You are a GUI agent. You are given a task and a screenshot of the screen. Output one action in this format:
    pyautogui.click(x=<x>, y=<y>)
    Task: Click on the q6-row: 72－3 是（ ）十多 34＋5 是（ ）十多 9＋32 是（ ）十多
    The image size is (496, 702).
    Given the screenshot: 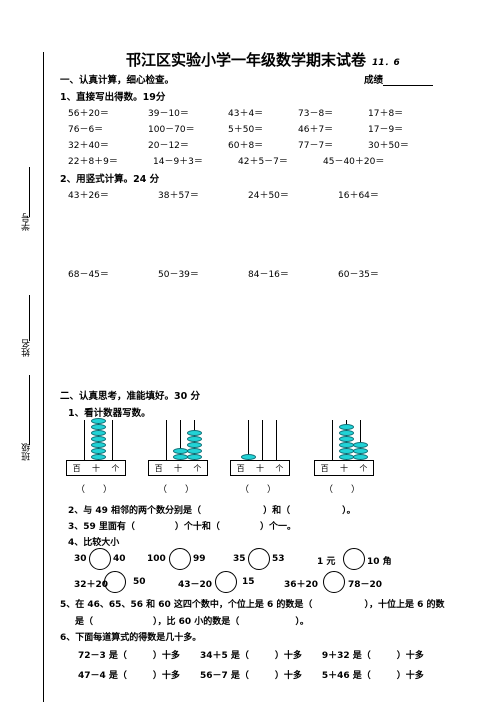 What is the action you would take?
    pyautogui.click(x=251, y=656)
    